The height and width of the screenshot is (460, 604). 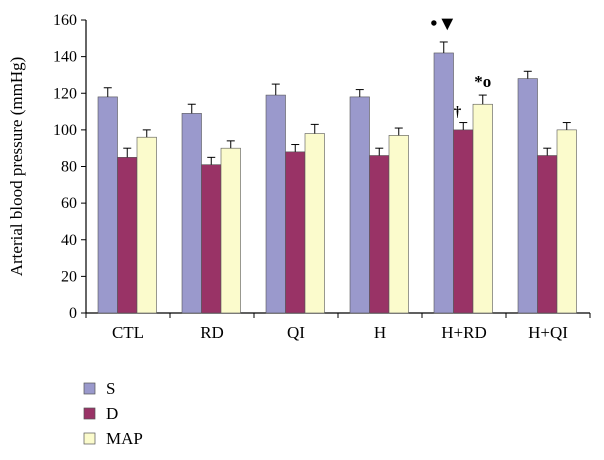 I want to click on y-tick-label: 140, so click(x=65, y=57).